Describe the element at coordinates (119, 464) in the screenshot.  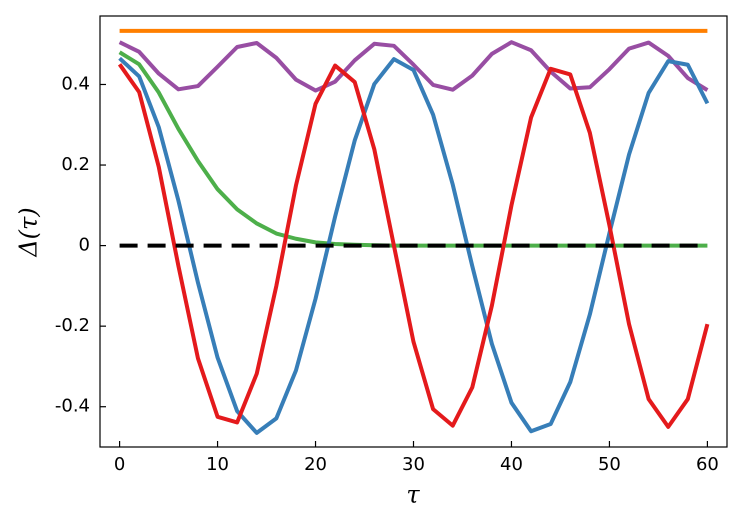
I see `x-tick-label: 0` at that location.